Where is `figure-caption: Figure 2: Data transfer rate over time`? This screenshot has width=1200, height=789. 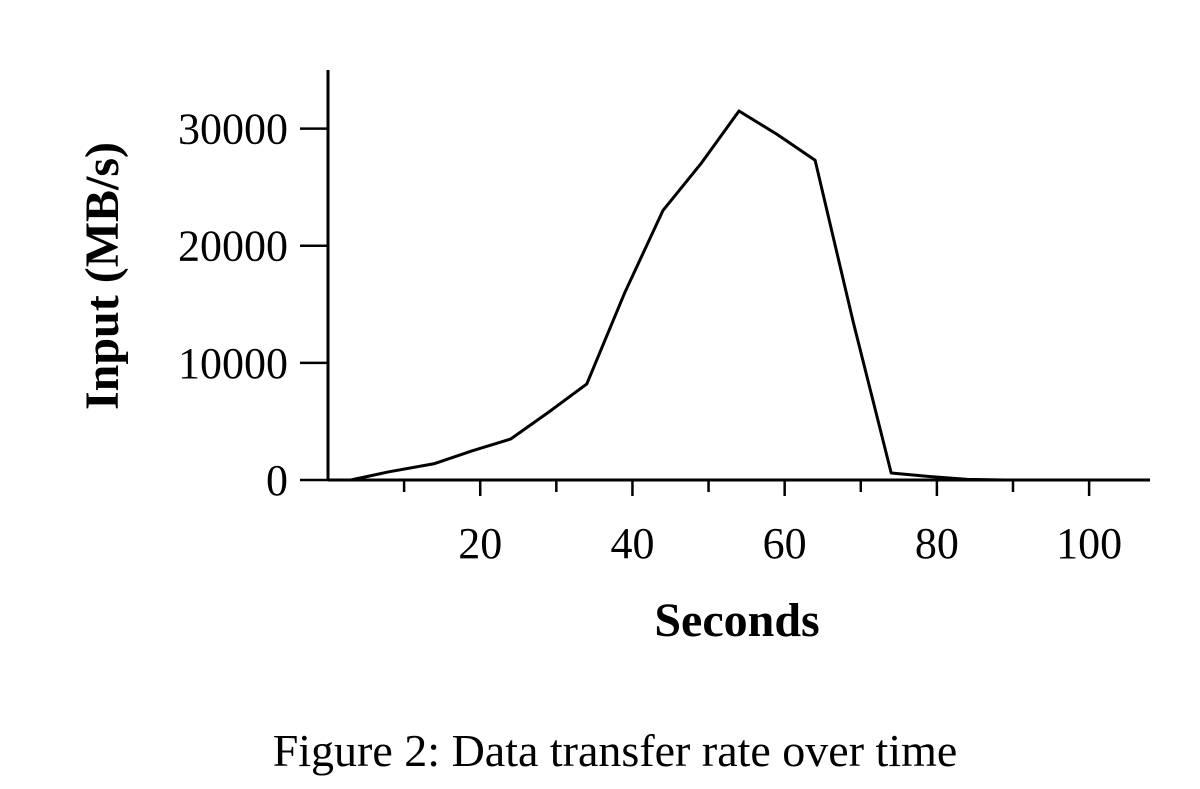
figure-caption: Figure 2: Data transfer rate over time is located at coordinates (615, 750).